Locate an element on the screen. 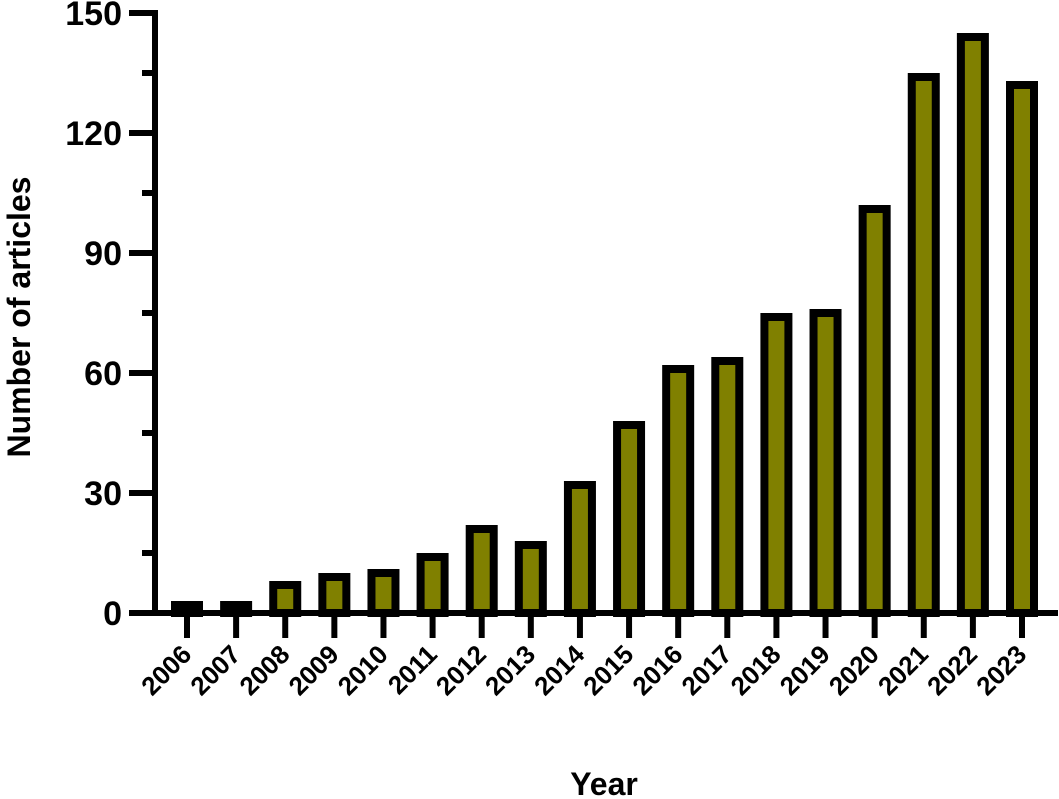 The width and height of the screenshot is (1059, 799). bar-2018 is located at coordinates (776, 465).